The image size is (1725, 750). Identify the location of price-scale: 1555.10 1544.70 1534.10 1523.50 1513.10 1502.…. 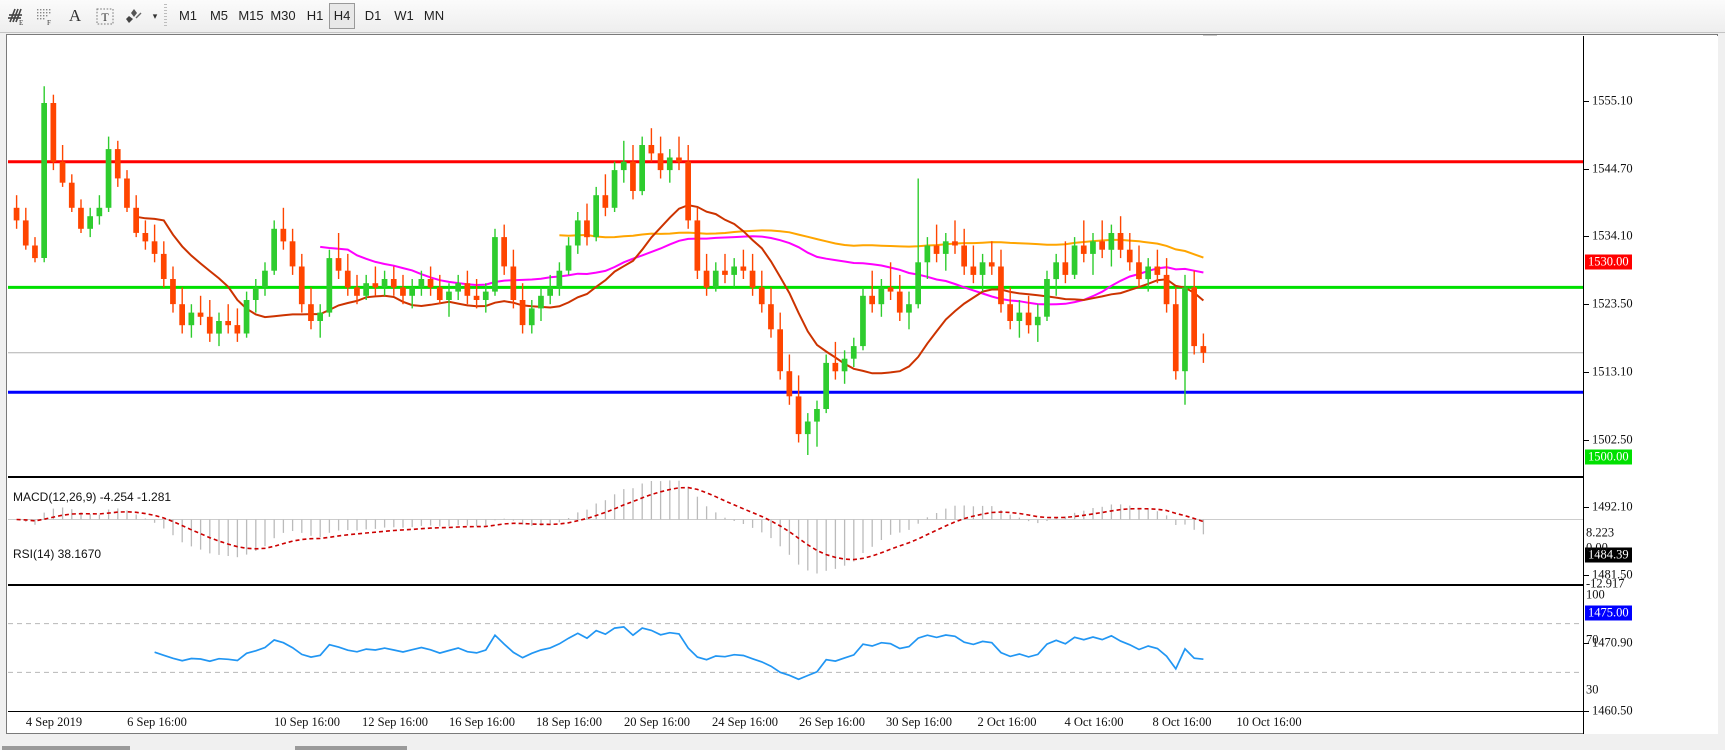
(1650, 385).